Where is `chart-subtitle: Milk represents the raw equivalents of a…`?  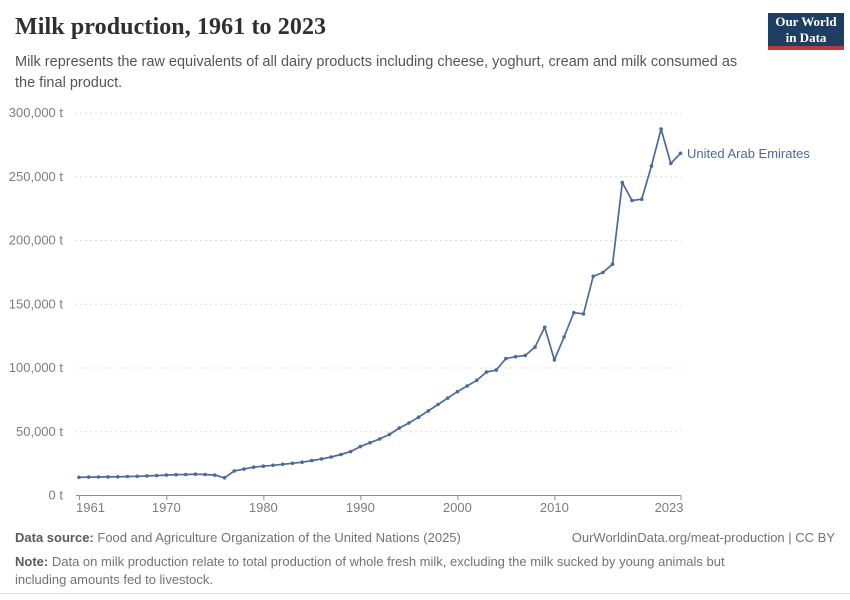
chart-subtitle: Milk represents the raw equivalents of a… is located at coordinates (376, 73).